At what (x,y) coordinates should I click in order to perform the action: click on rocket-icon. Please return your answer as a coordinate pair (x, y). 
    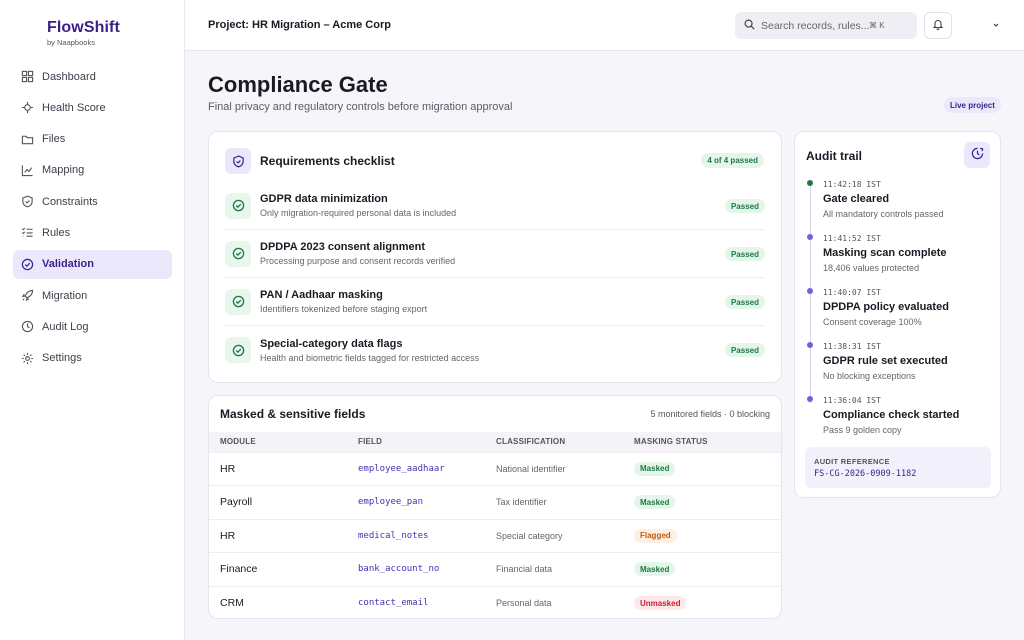
    Looking at the image, I should click on (27, 295).